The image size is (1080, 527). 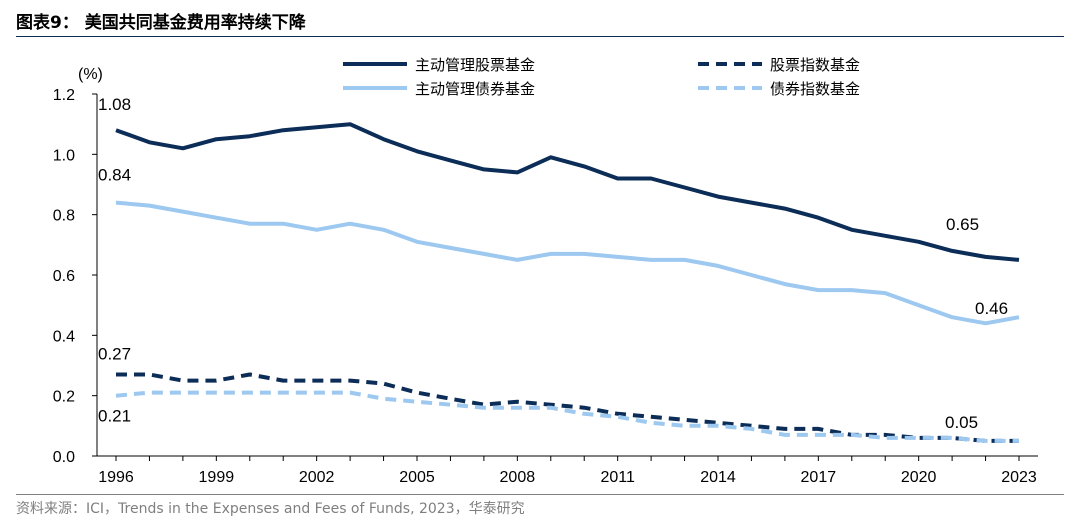 What do you see at coordinates (64, 155) in the screenshot?
I see `y-tick-label: 1.0` at bounding box center [64, 155].